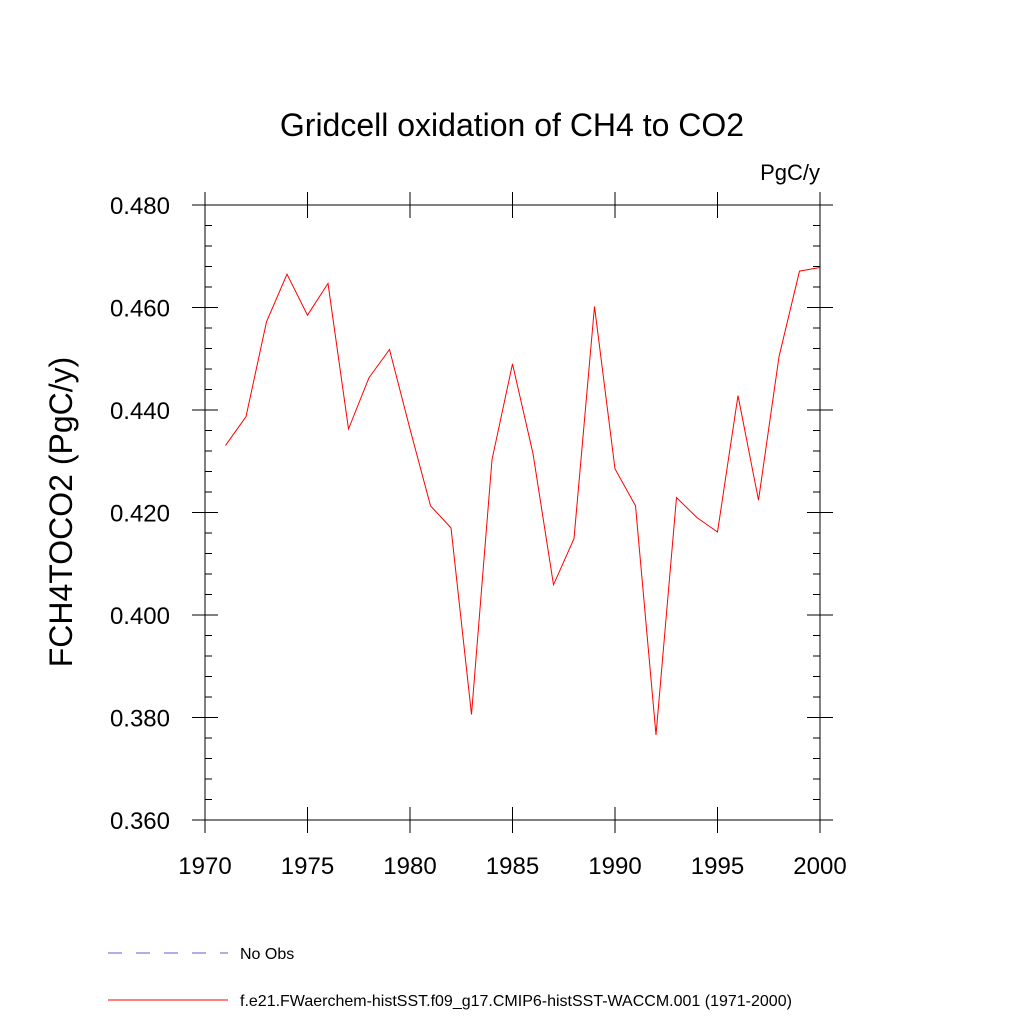 This screenshot has width=1024, height=1024. I want to click on y-tick-label: 0.460, so click(140, 309).